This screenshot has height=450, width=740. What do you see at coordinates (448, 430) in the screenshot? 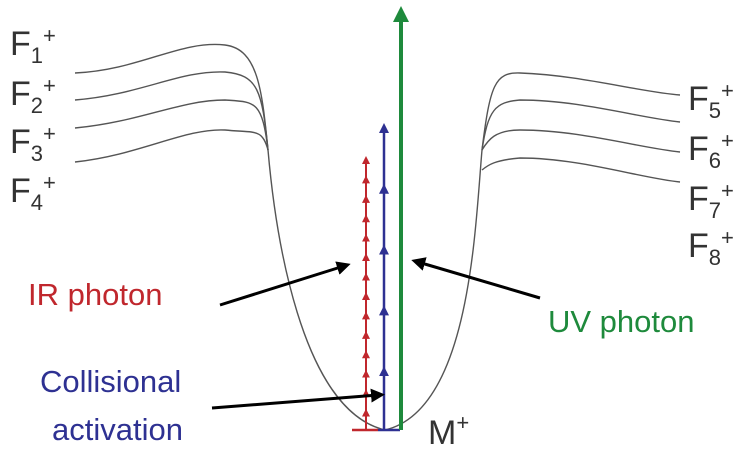
I see `precursor-ion-label: M+` at bounding box center [448, 430].